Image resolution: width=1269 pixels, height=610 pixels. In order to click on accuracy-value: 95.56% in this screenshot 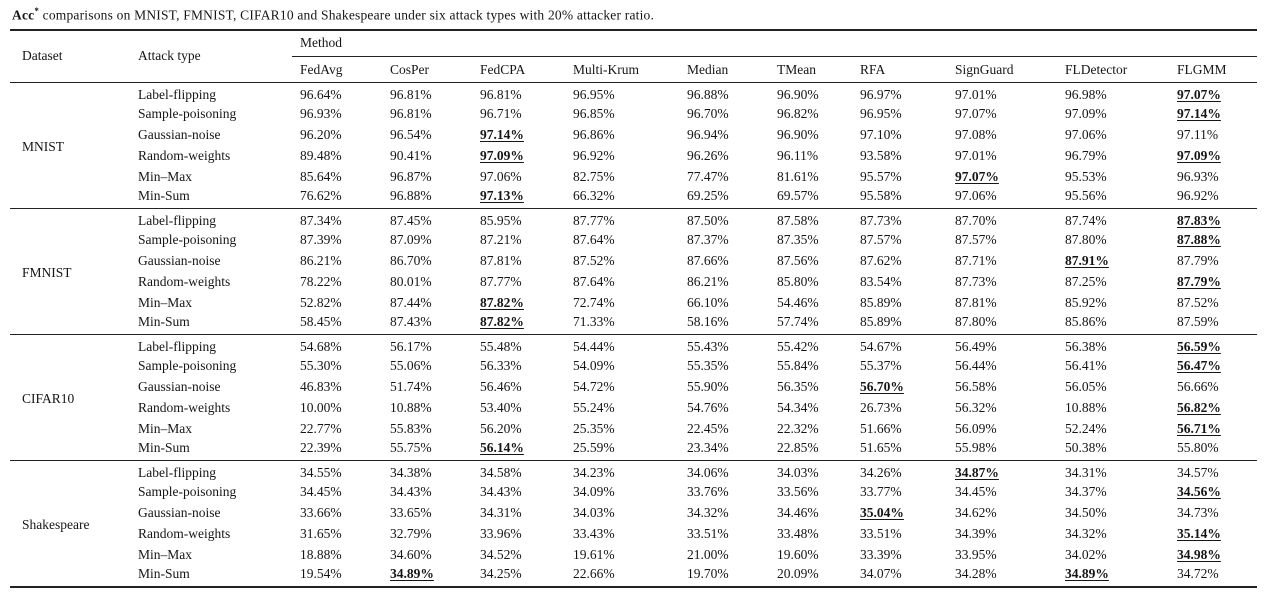, I will do `click(1086, 196)`.